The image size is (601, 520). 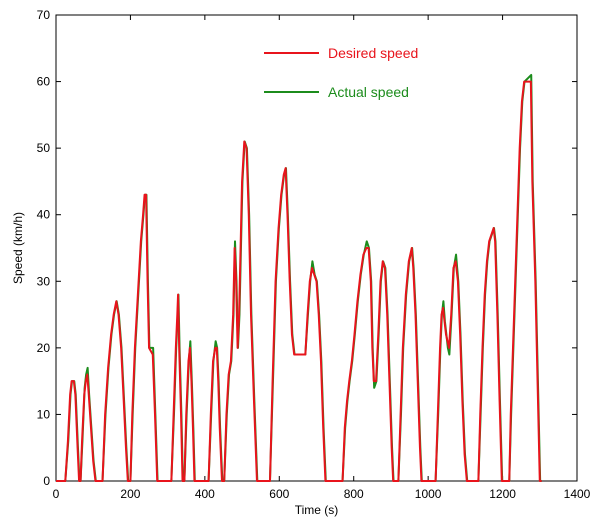 What do you see at coordinates (341, 72) in the screenshot?
I see `legend: Desired speed Actual speed` at bounding box center [341, 72].